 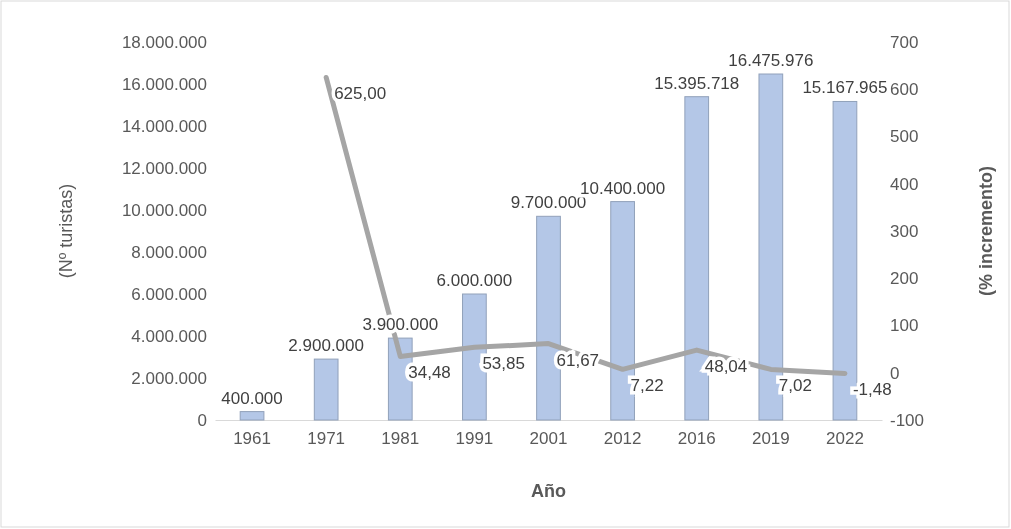 I want to click on data-label: 15.395.718, so click(x=697, y=83).